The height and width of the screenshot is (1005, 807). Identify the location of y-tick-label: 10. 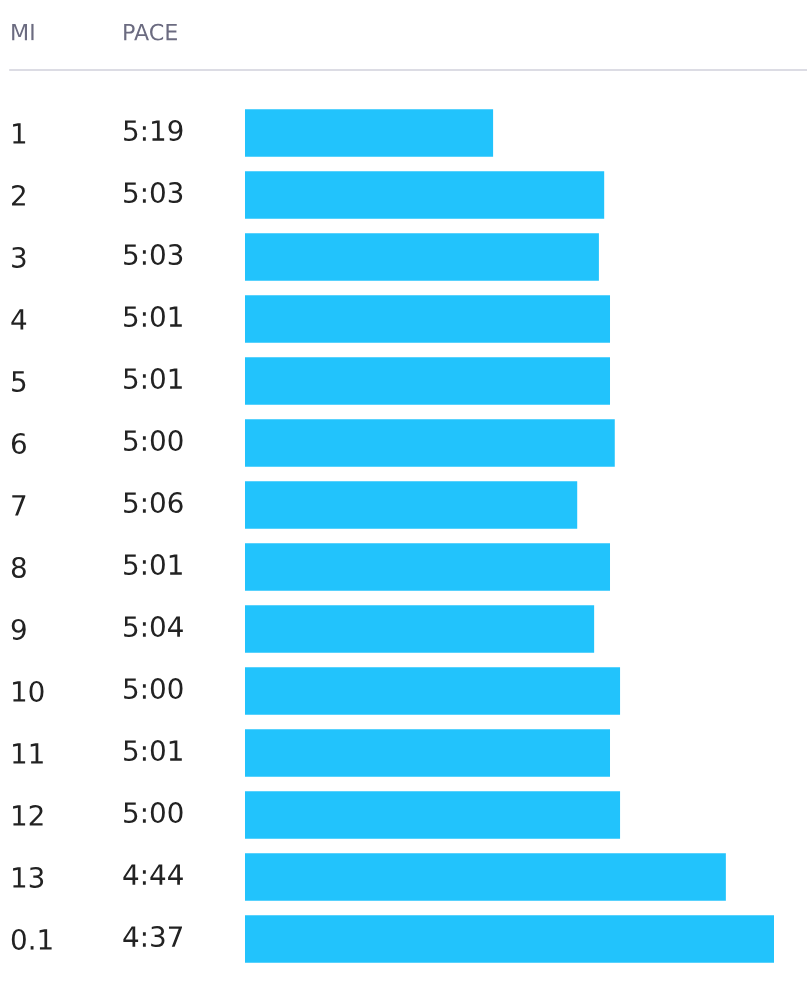
(28, 691).